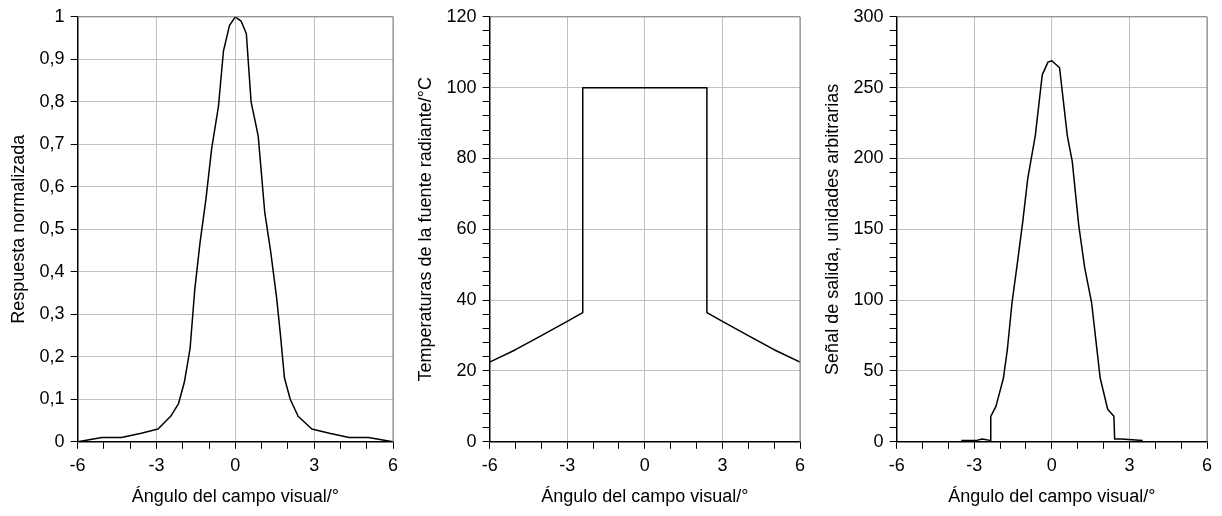 The image size is (1222, 516). I want to click on y-axis-title: Temperaturas de la fuente radiante/°C, so click(424, 229).